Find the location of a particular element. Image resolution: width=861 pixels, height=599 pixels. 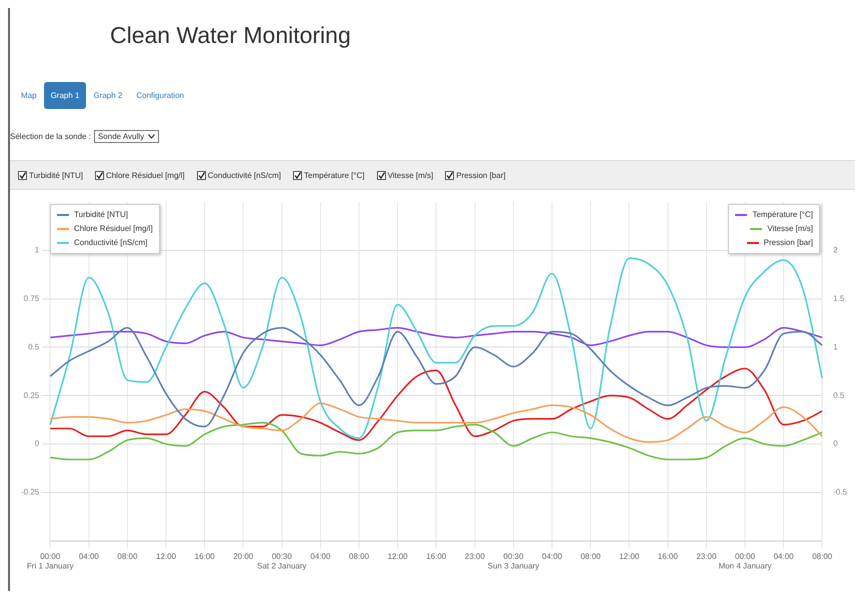

y-tick-label: 0.25 is located at coordinates (32, 395).